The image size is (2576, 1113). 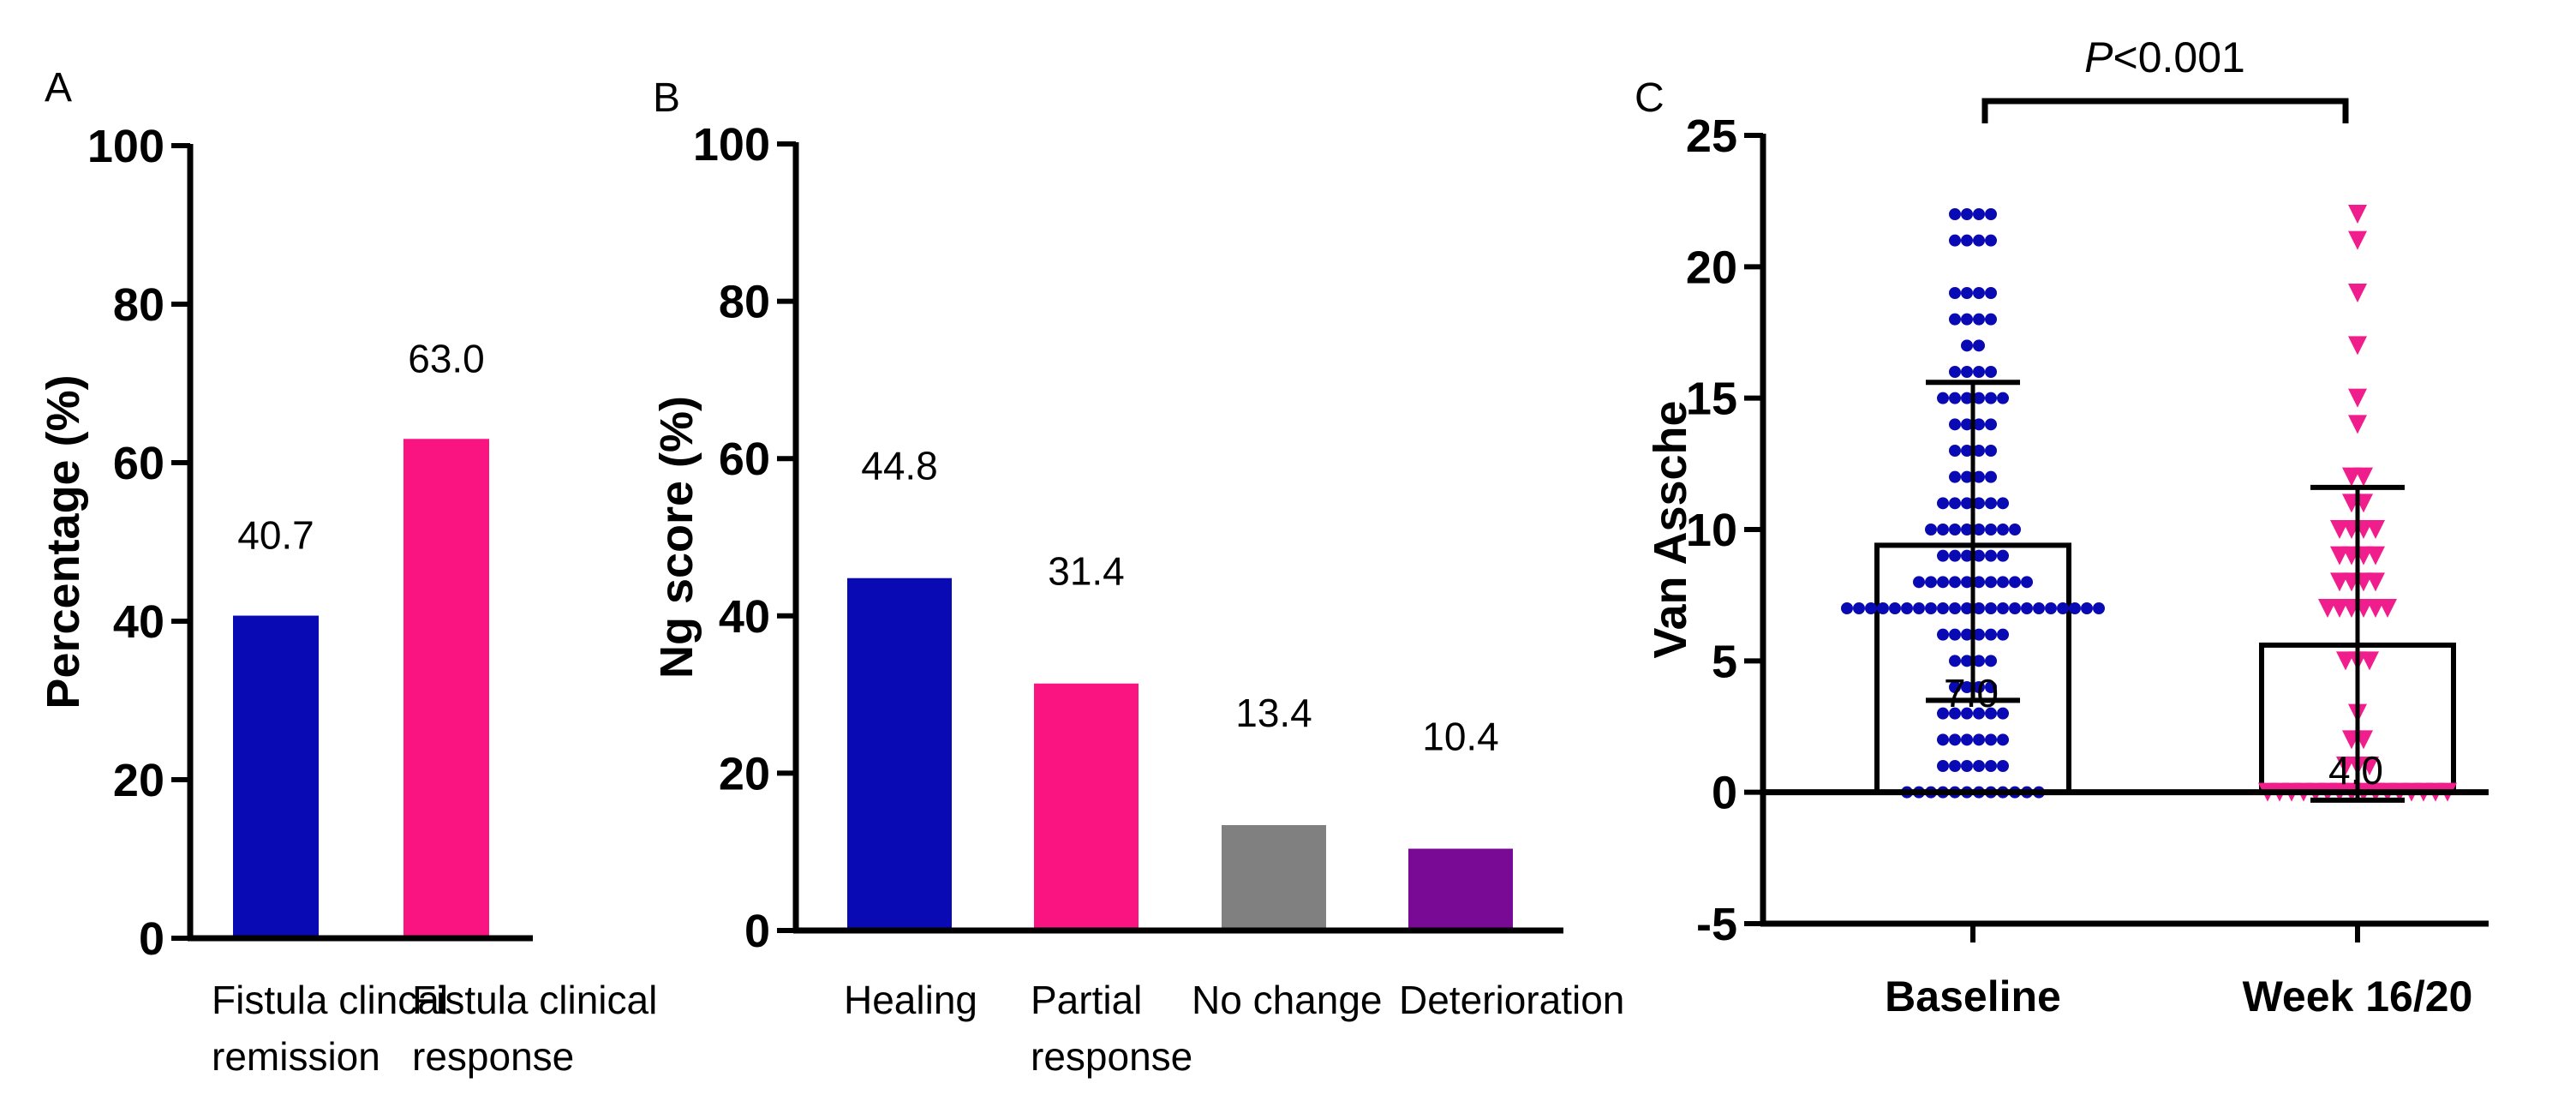 I want to click on p-value-threshold: <0.001, so click(x=2179, y=57).